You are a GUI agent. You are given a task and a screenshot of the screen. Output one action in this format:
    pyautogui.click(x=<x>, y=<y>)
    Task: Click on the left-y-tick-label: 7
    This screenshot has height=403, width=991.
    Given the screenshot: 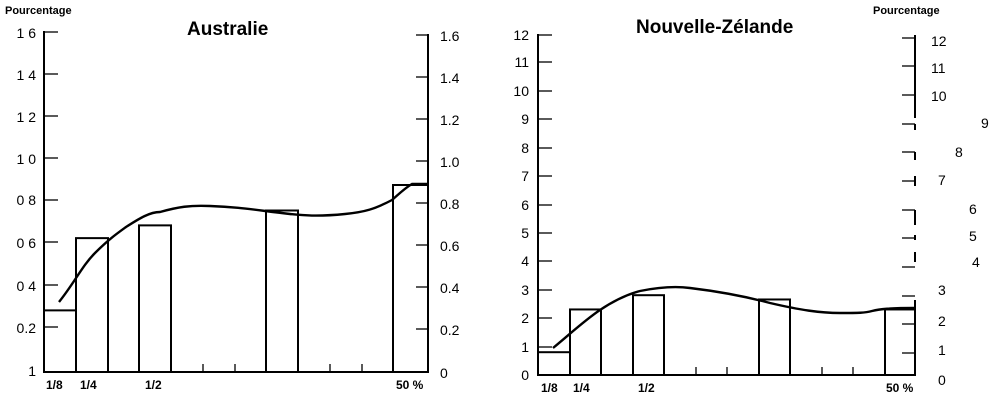 What is the action you would take?
    pyautogui.click(x=525, y=176)
    